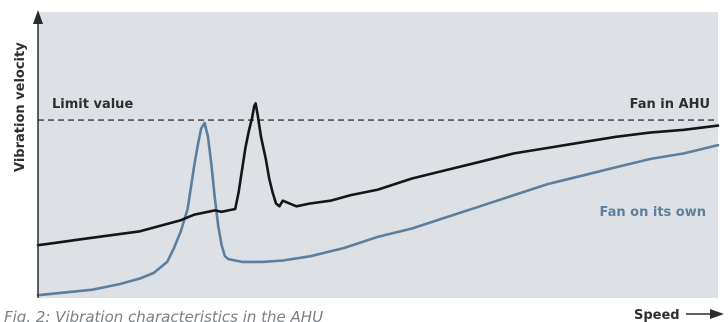  Describe the element at coordinates (657, 315) in the screenshot. I see `x-axis-label: Speed` at that location.